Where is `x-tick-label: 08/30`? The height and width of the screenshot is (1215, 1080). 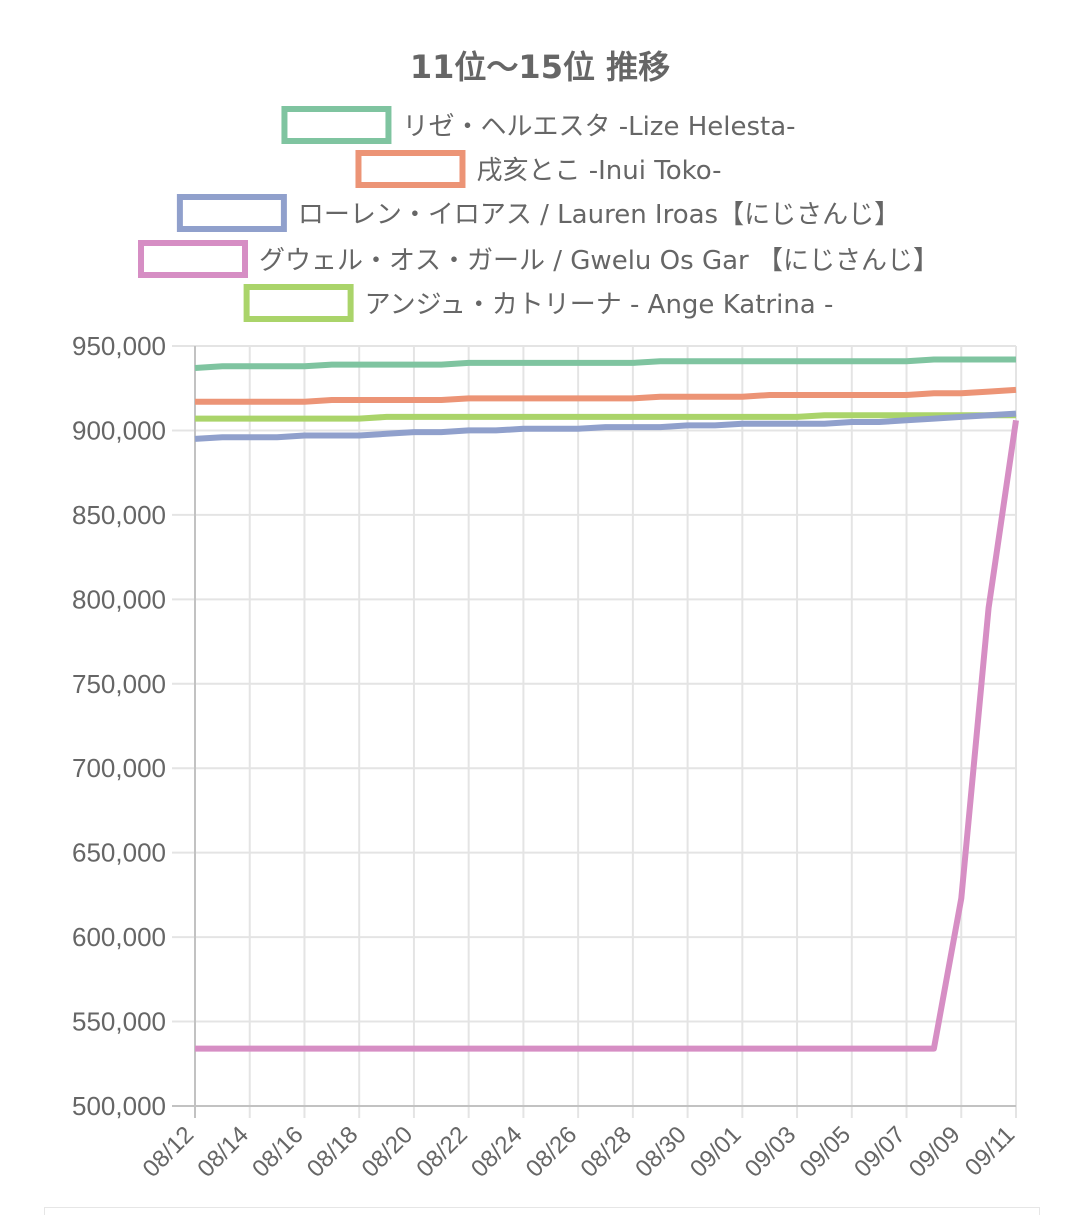 x-tick-label: 08/30 is located at coordinates (661, 1152).